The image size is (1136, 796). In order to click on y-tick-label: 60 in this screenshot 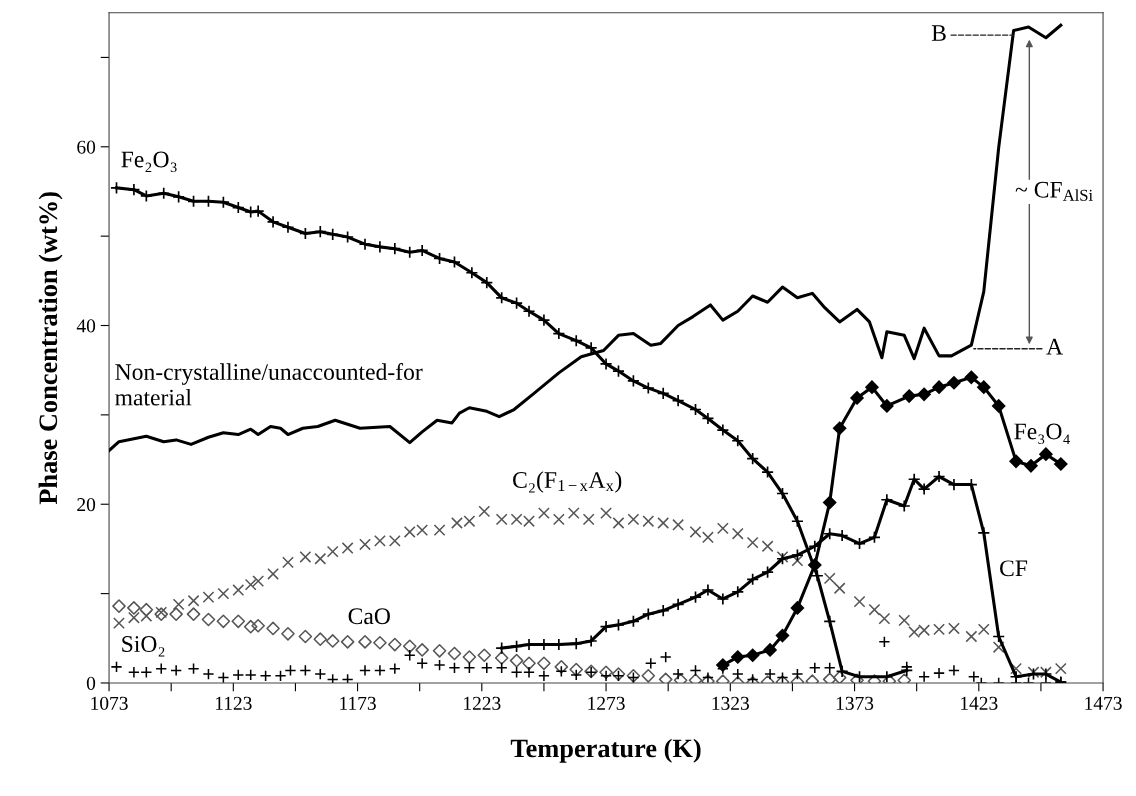, I will do `click(86, 147)`.